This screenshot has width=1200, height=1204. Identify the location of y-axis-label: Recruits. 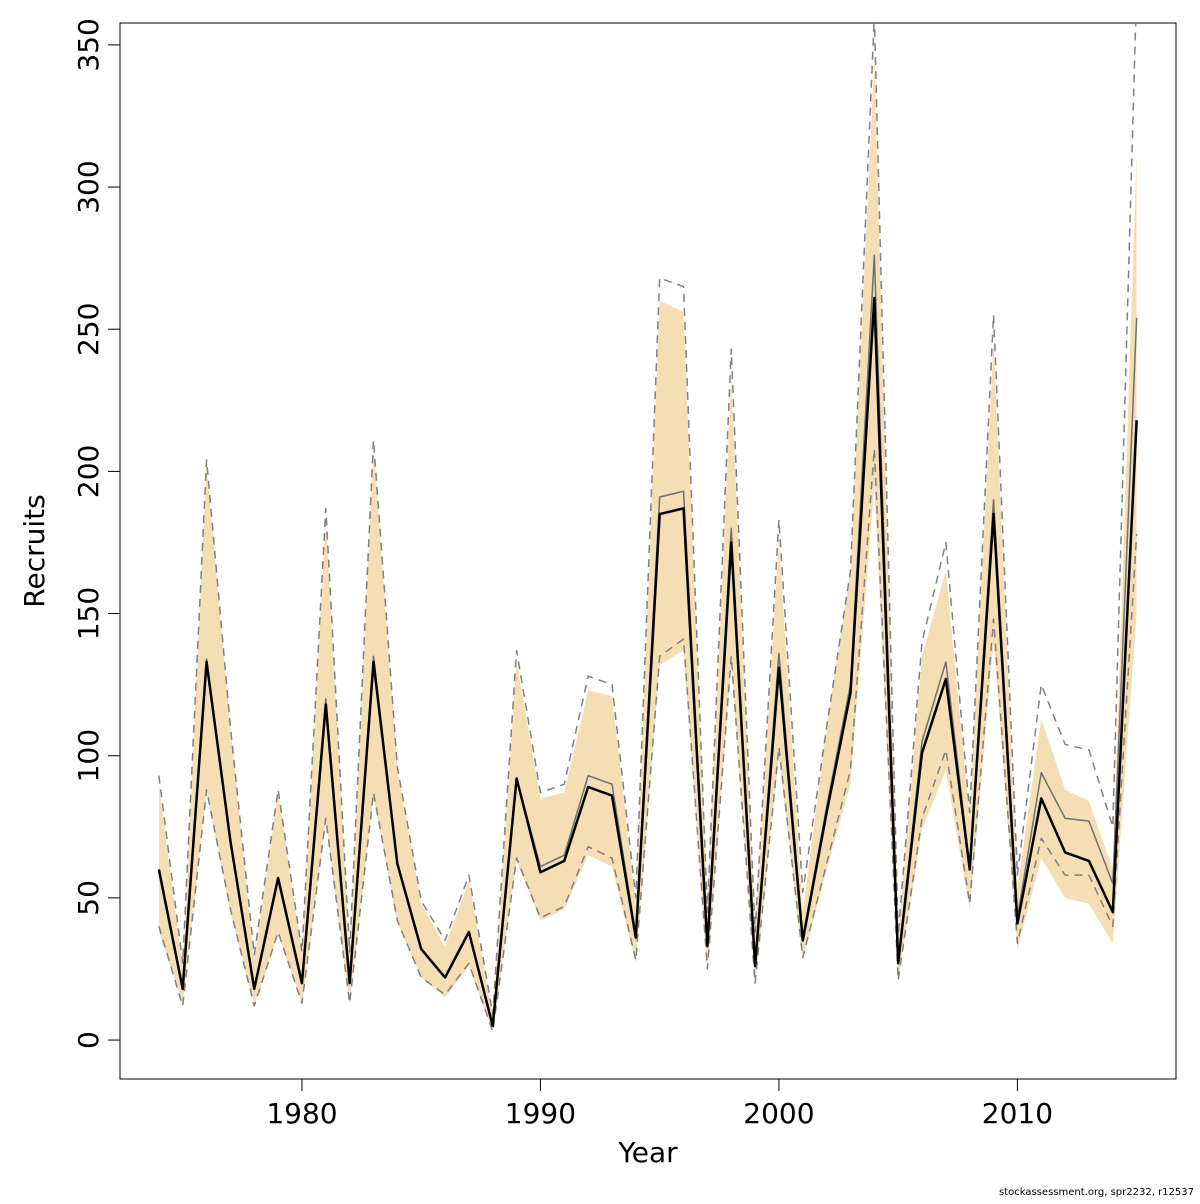
(34, 550).